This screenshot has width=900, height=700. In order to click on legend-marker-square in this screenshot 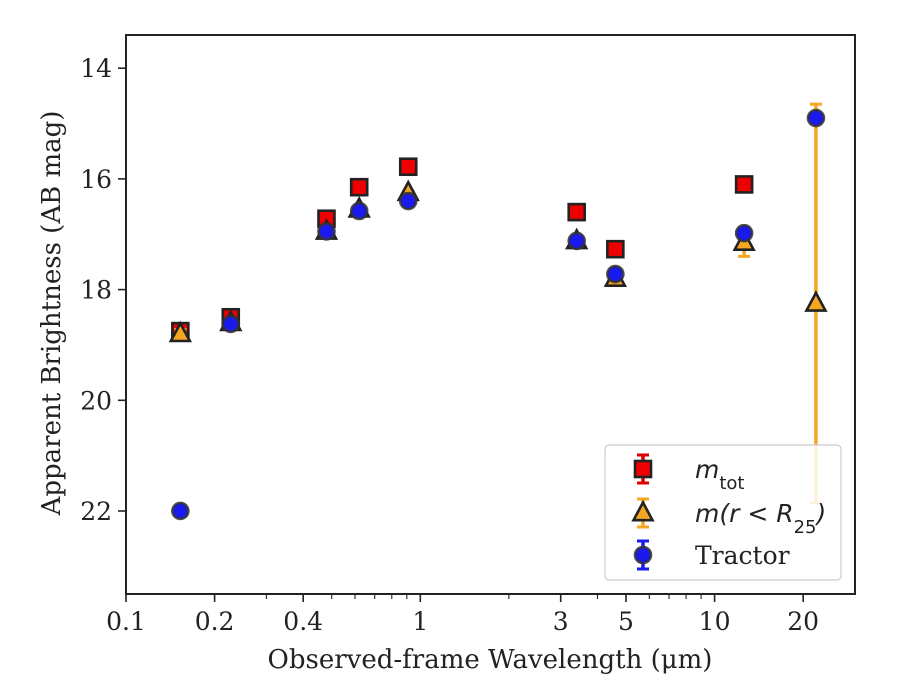, I will do `click(643, 469)`.